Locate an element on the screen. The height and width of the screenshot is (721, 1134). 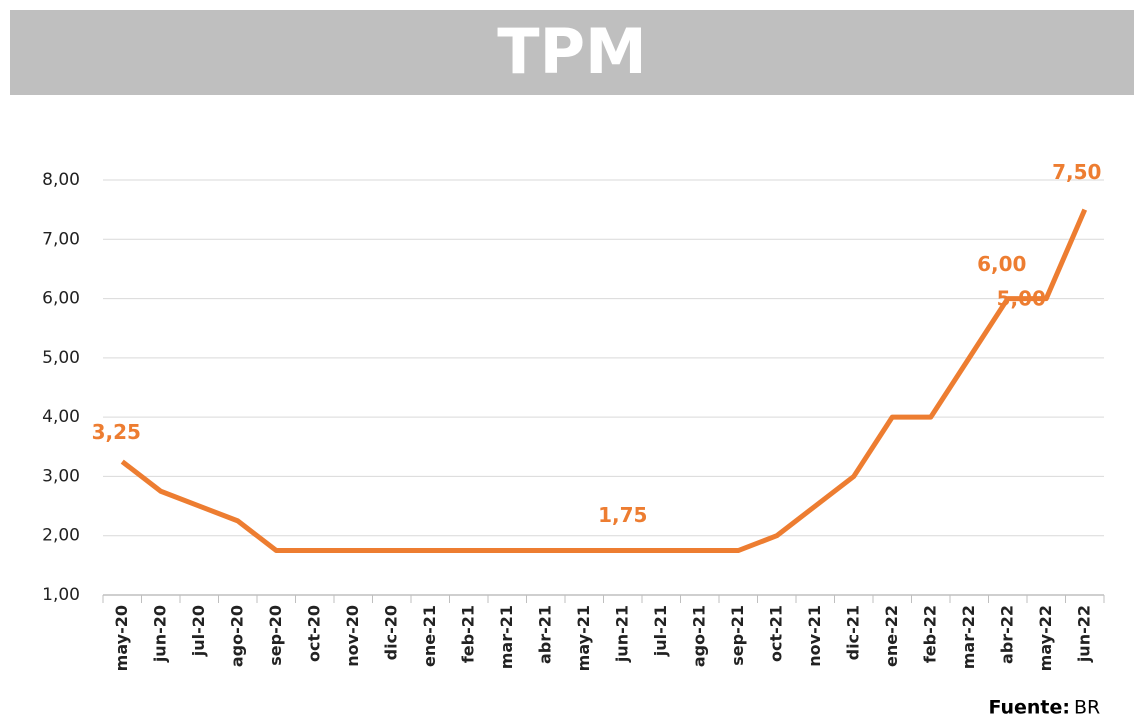
x-tick-label: may-21 is located at coordinates (583, 638).